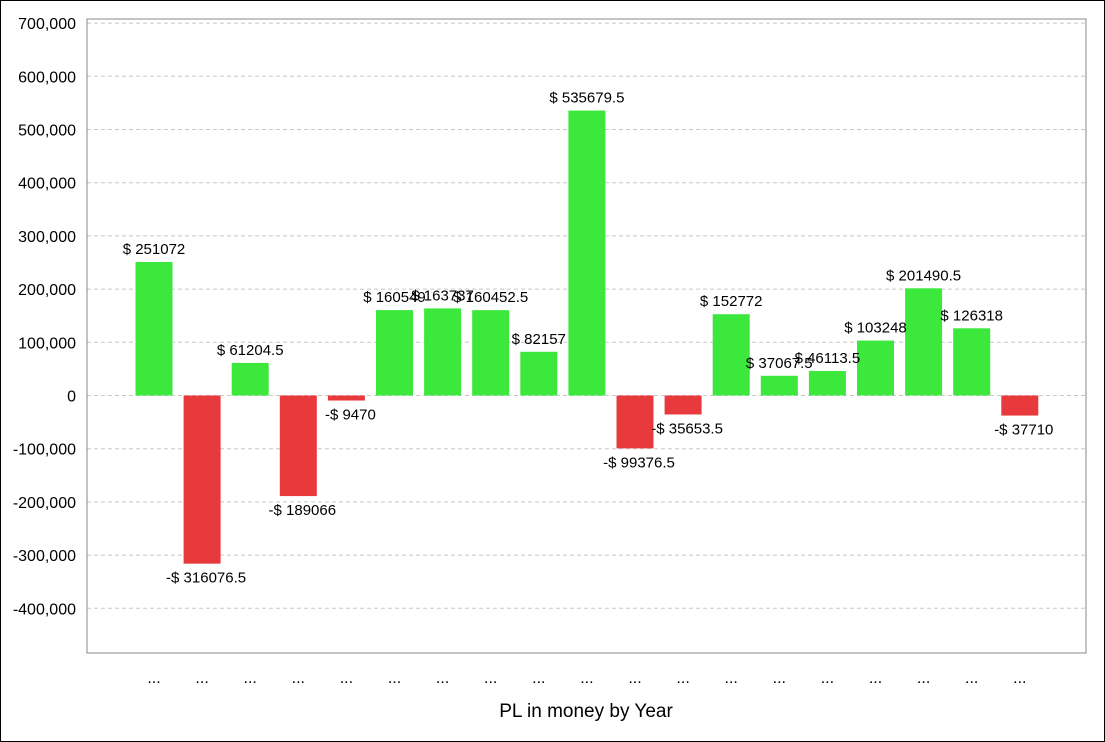 This screenshot has width=1105, height=742. What do you see at coordinates (350, 415) in the screenshot?
I see `data-label: -$ 9470` at bounding box center [350, 415].